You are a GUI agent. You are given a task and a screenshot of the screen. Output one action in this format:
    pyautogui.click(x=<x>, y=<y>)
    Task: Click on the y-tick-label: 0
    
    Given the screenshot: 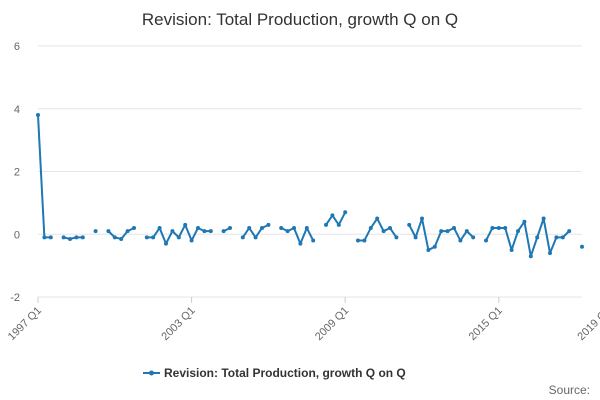 What is the action you would take?
    pyautogui.click(x=17, y=235)
    